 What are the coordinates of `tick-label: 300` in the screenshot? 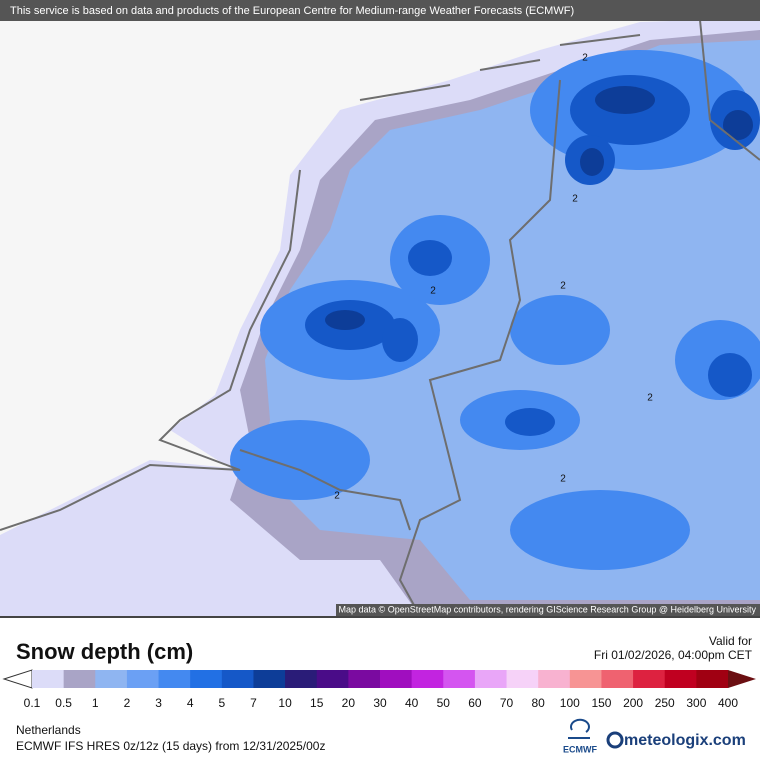 It's located at (696, 703).